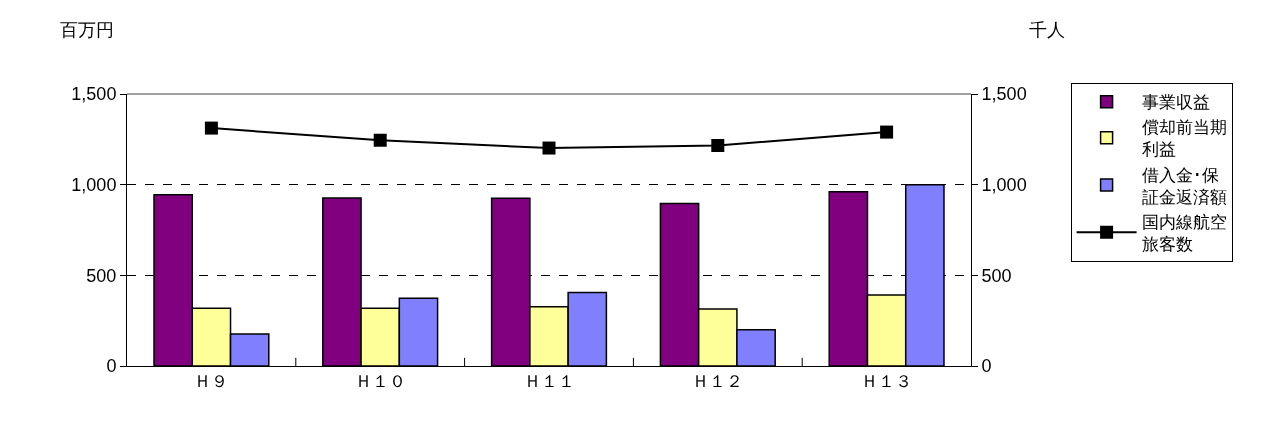 This screenshot has width=1276, height=445. Describe the element at coordinates (1004, 184) in the screenshot. I see `y2-tick-label: 1,000` at that location.